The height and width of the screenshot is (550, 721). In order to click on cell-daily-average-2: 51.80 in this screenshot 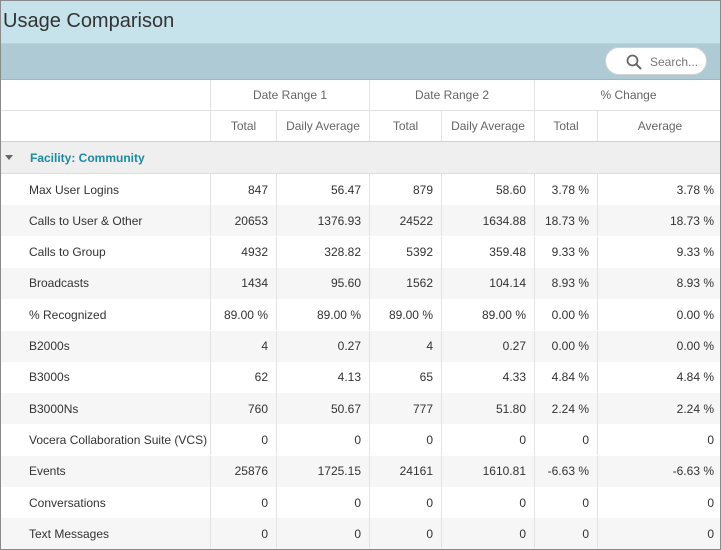, I will do `click(487, 409)`.